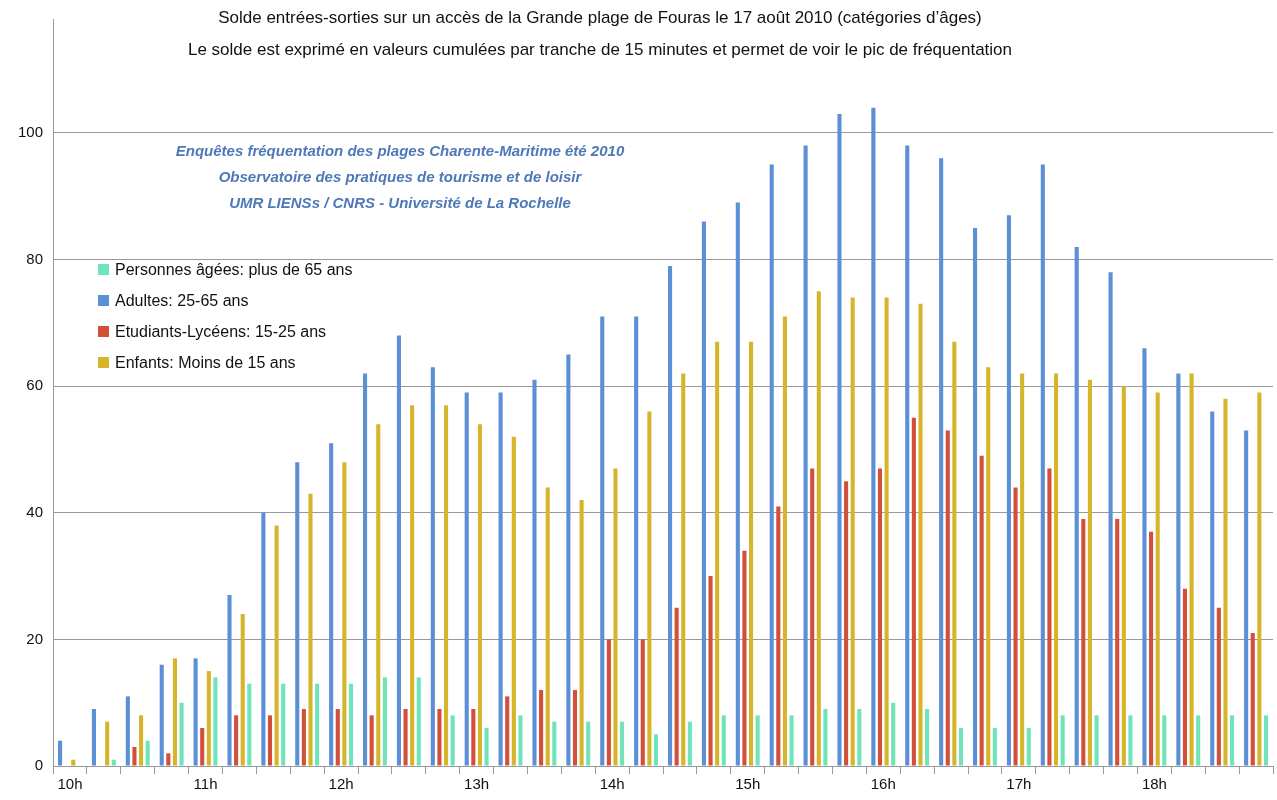 The width and height of the screenshot is (1277, 800). I want to click on x-tick-label: 15h, so click(748, 784).